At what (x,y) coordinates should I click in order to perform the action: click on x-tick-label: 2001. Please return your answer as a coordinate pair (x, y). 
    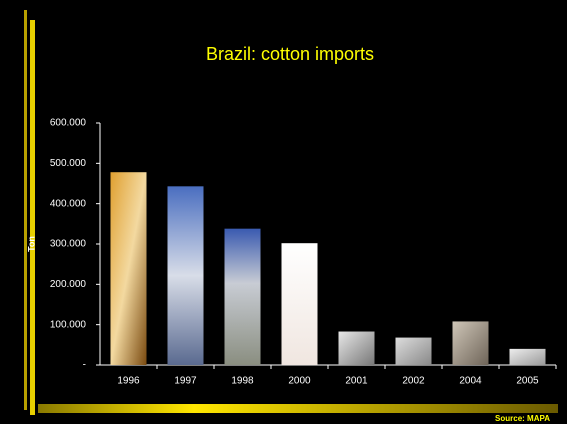
    Looking at the image, I should click on (356, 381).